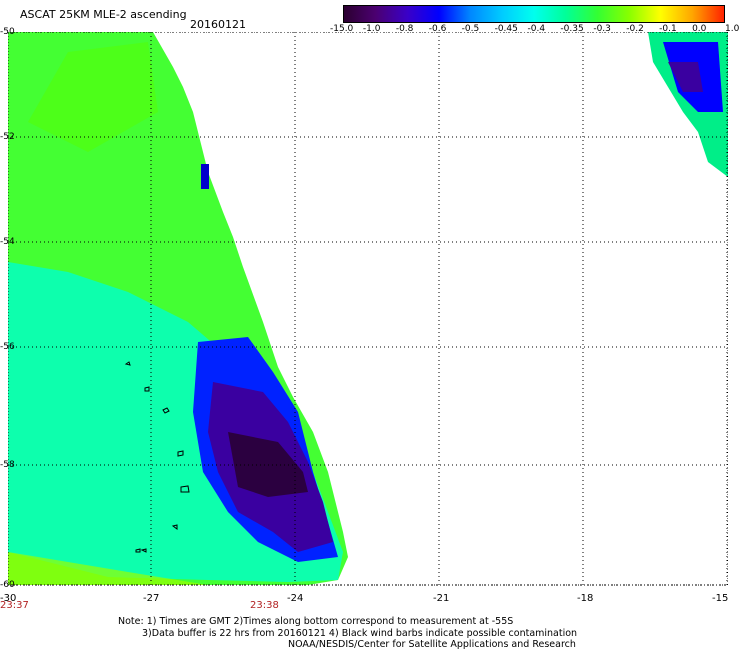  What do you see at coordinates (8, 598) in the screenshot?
I see `lon-label-30: -30` at bounding box center [8, 598].